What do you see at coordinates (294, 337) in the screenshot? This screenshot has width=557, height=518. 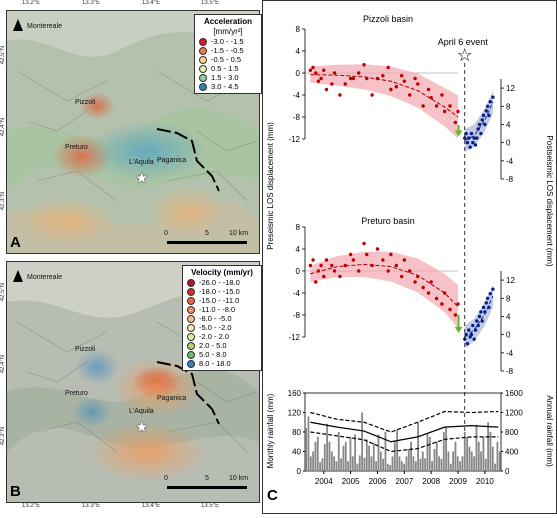 I see `y-tick-label: -12` at bounding box center [294, 337].